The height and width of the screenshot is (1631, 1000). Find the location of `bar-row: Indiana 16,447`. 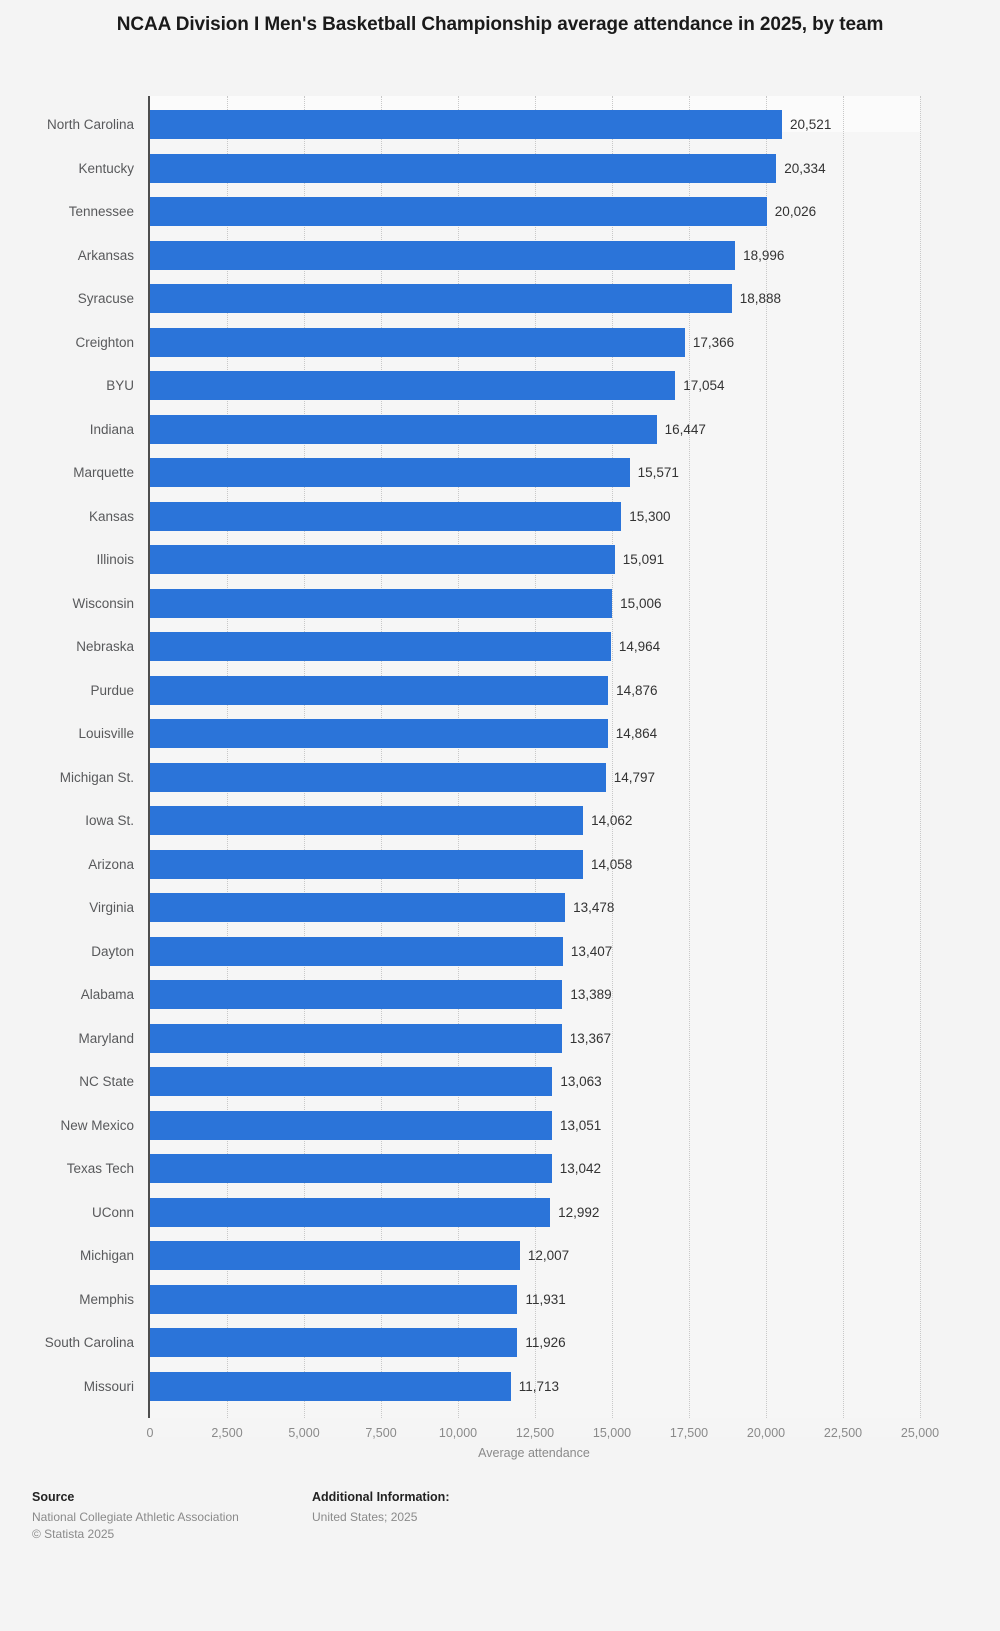

bar-row: Indiana 16,447 is located at coordinates (500, 430).